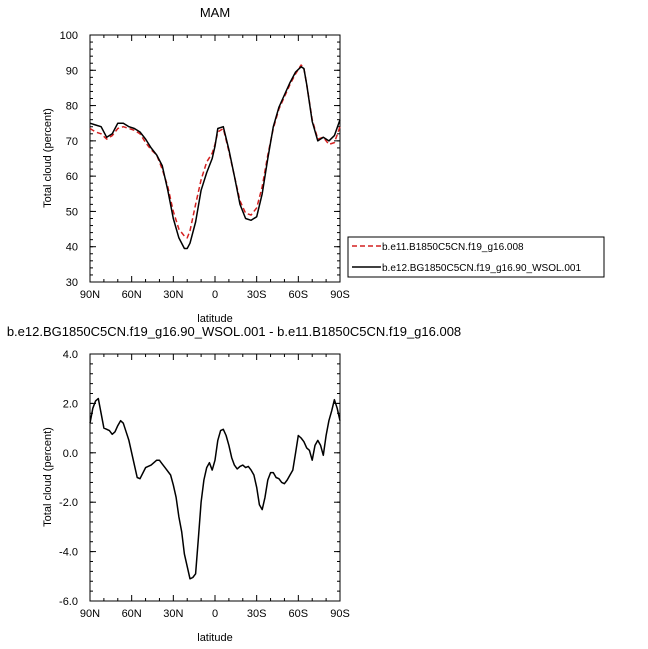 This screenshot has width=648, height=649. What do you see at coordinates (257, 614) in the screenshot?
I see `bottom-xtick-label: 30S` at bounding box center [257, 614].